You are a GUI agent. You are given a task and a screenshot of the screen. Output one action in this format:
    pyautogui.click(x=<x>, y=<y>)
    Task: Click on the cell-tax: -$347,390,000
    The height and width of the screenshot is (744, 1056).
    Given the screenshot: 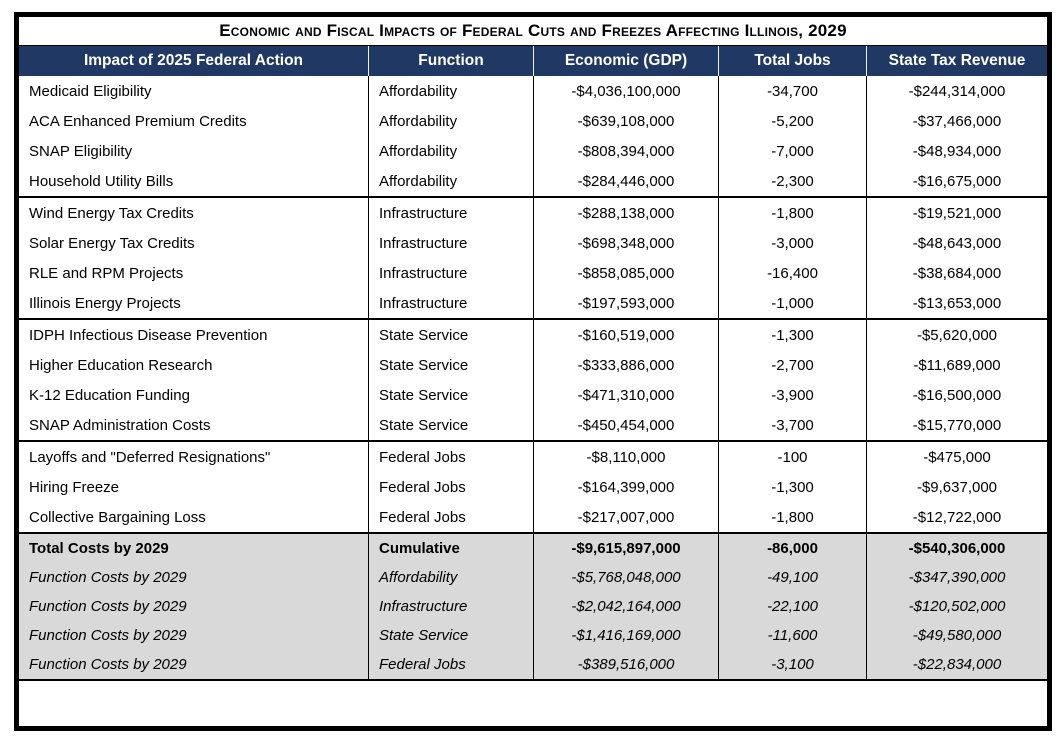 What is the action you would take?
    pyautogui.click(x=956, y=577)
    